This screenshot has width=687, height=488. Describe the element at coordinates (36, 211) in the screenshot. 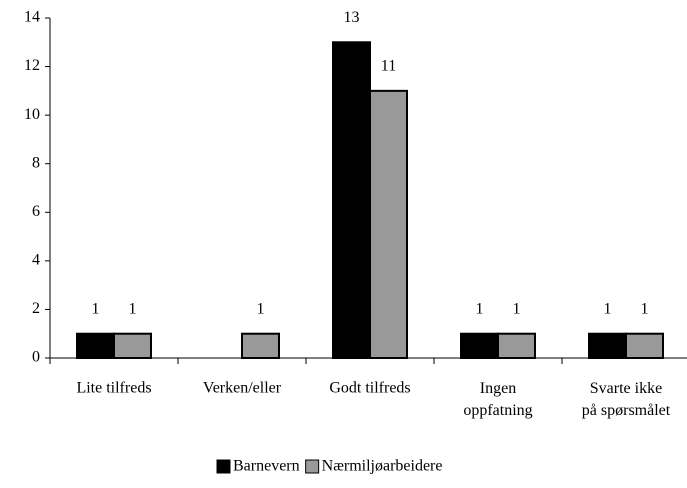

I see `y-tick-label: 6` at that location.